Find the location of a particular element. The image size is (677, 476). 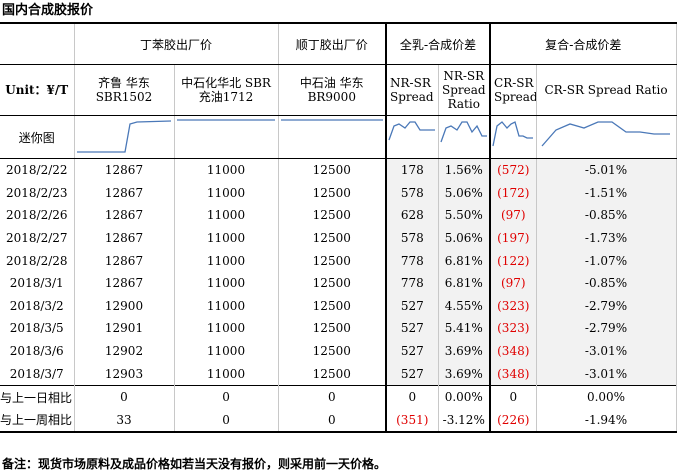

date-cell: 2018/3/1 is located at coordinates (37, 283).